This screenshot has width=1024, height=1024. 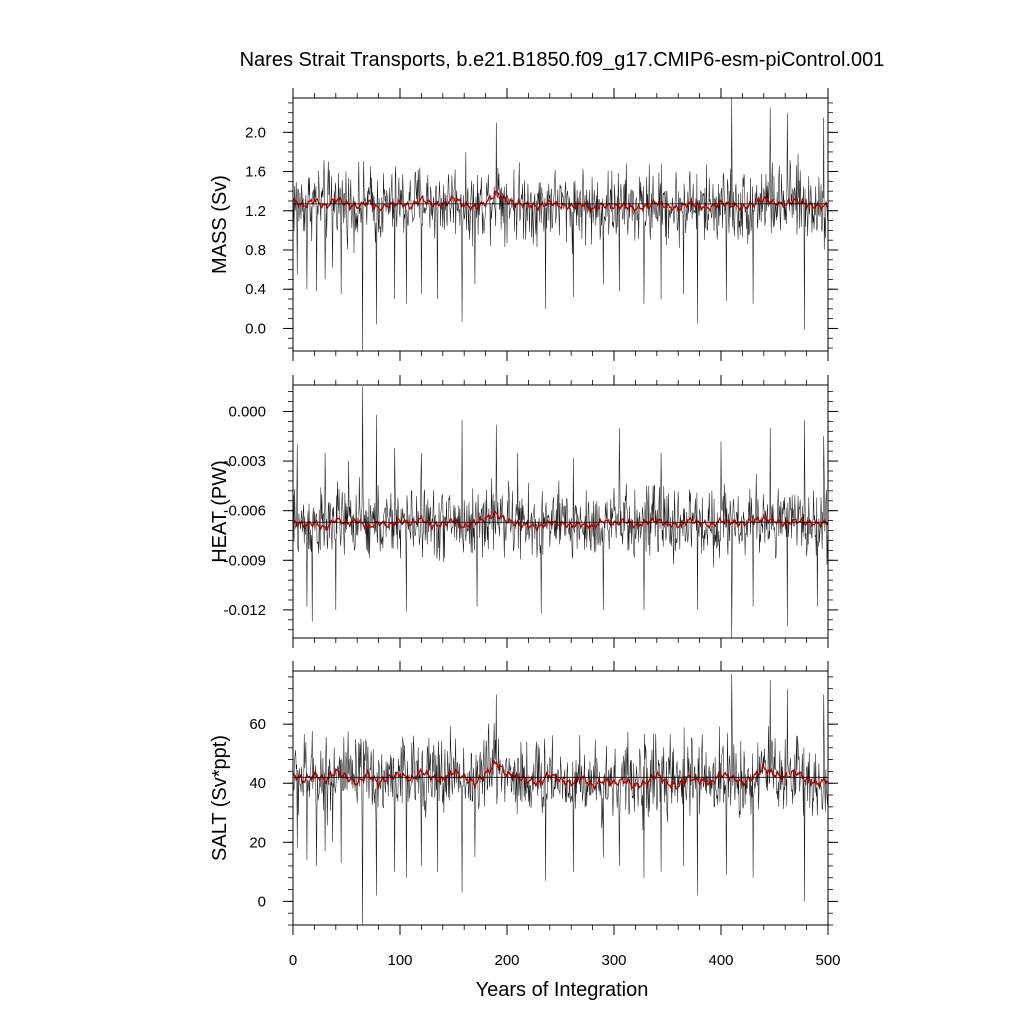 What do you see at coordinates (562, 990) in the screenshot?
I see `x-axis-label: Years of Integration` at bounding box center [562, 990].